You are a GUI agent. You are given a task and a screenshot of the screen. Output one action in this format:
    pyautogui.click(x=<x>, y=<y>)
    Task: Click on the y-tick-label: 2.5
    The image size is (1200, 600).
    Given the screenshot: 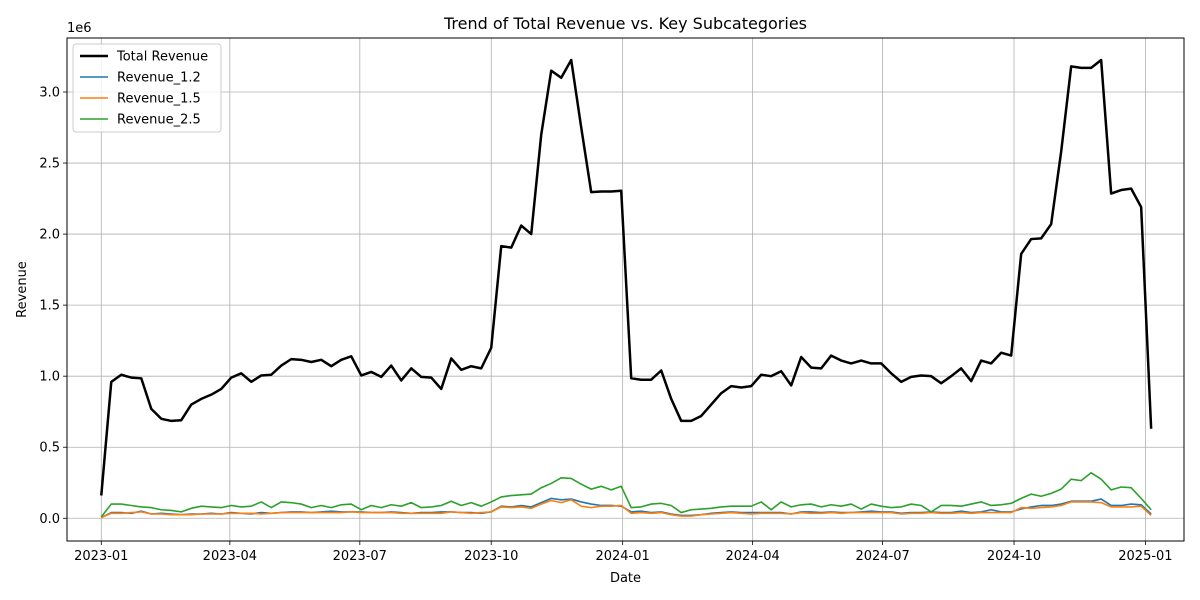 What is the action you would take?
    pyautogui.click(x=49, y=164)
    